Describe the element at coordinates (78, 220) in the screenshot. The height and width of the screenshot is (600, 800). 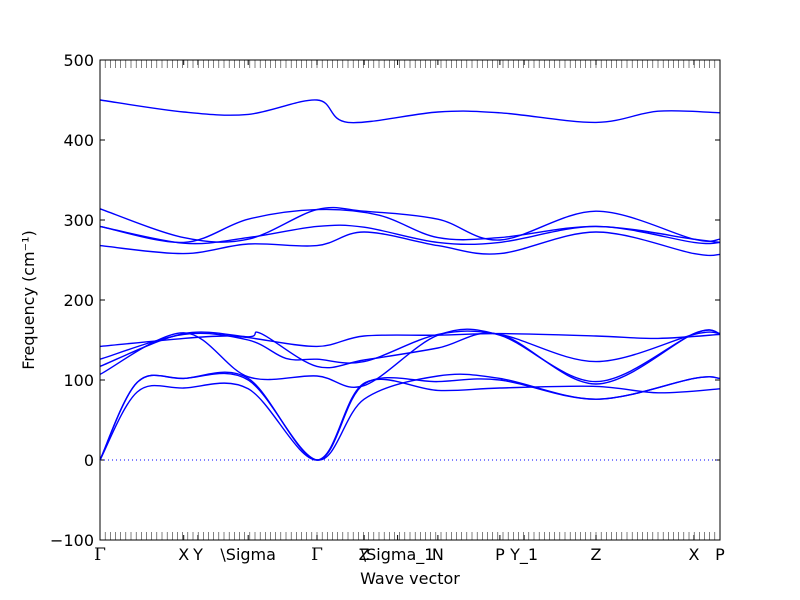
I see `y-tick-label: 300` at that location.